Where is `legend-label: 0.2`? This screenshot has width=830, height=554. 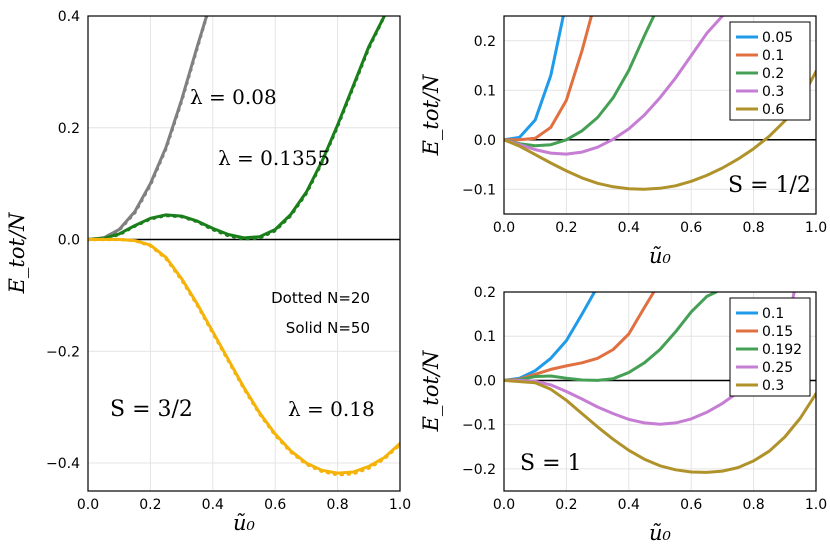
legend-label: 0.2 is located at coordinates (773, 74).